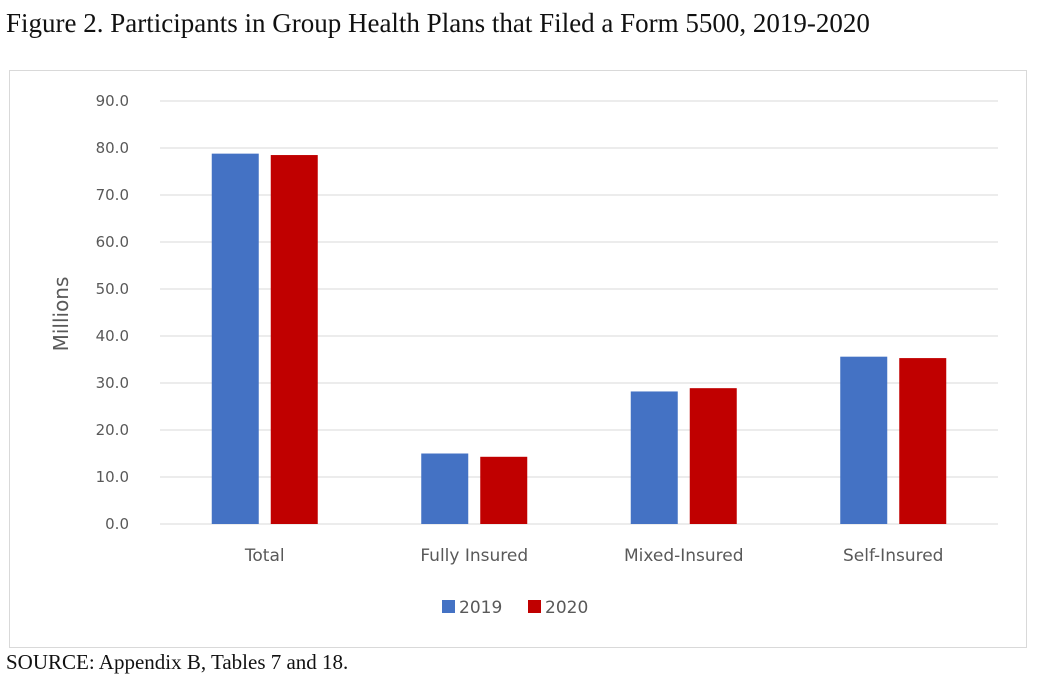 This screenshot has height=684, width=1055. Describe the element at coordinates (654, 457) in the screenshot. I see `bar-2019-mixed-insured` at that location.